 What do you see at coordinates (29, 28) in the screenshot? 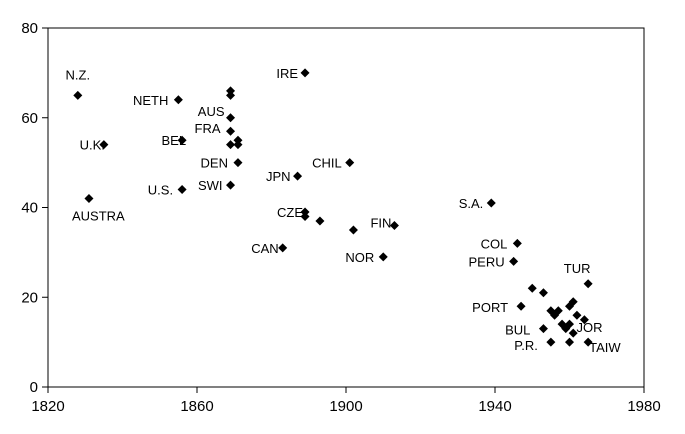
I see `y-tick-label: 80` at bounding box center [29, 28].